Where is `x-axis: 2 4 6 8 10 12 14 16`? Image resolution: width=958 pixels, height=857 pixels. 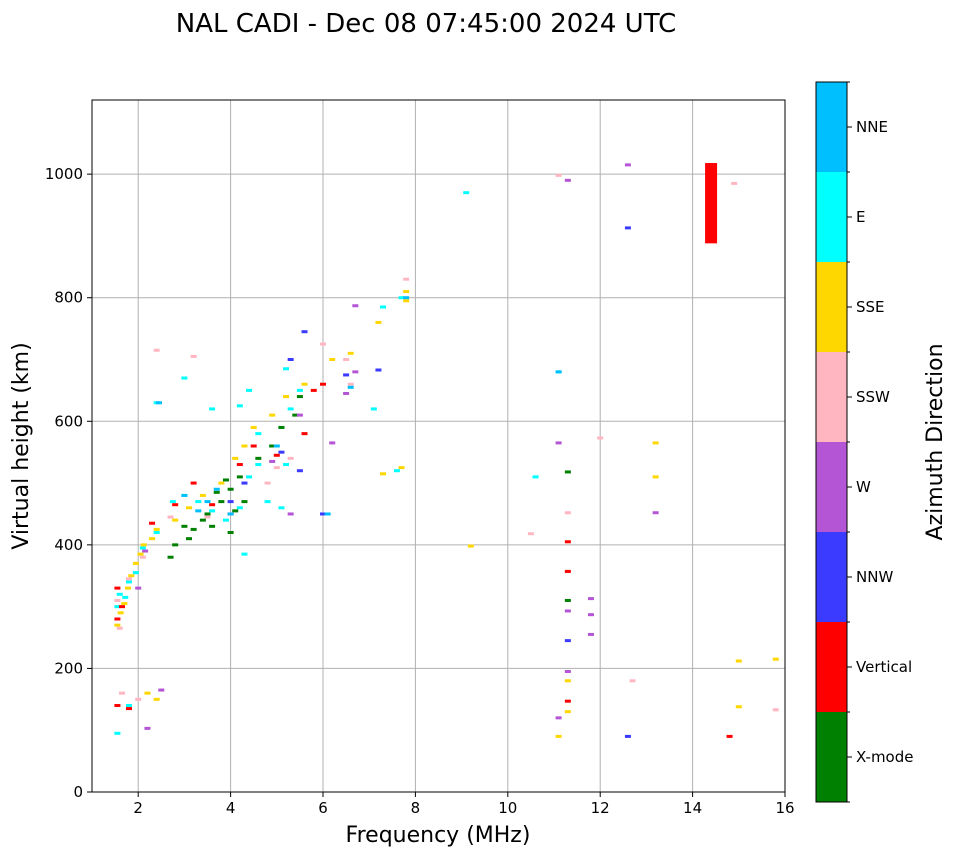
x-axis: 2 4 6 8 10 12 14 16 is located at coordinates (464, 804).